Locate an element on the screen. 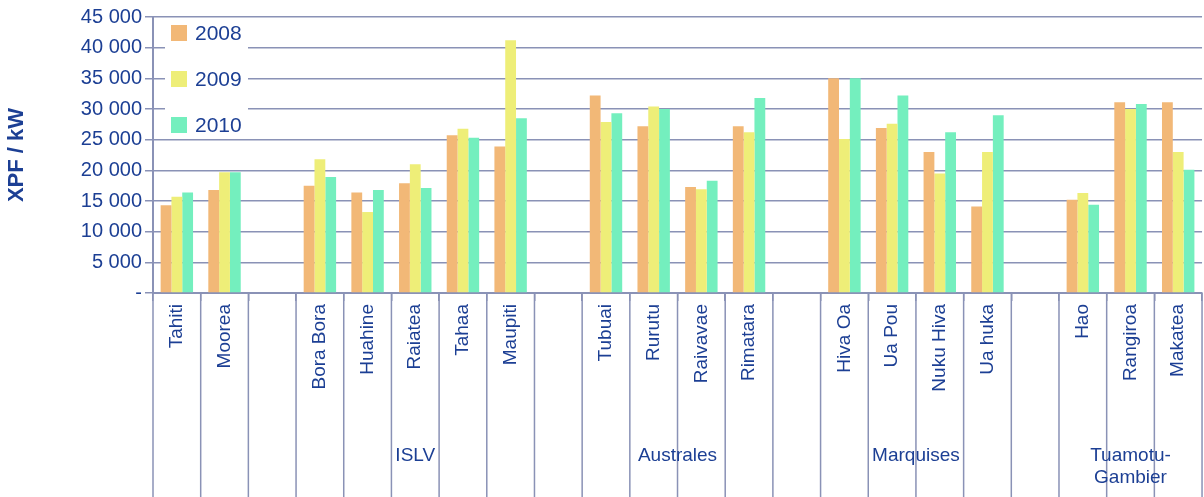 This screenshot has width=1204, height=497. y-tick-label: 35 000 is located at coordinates (111, 76).